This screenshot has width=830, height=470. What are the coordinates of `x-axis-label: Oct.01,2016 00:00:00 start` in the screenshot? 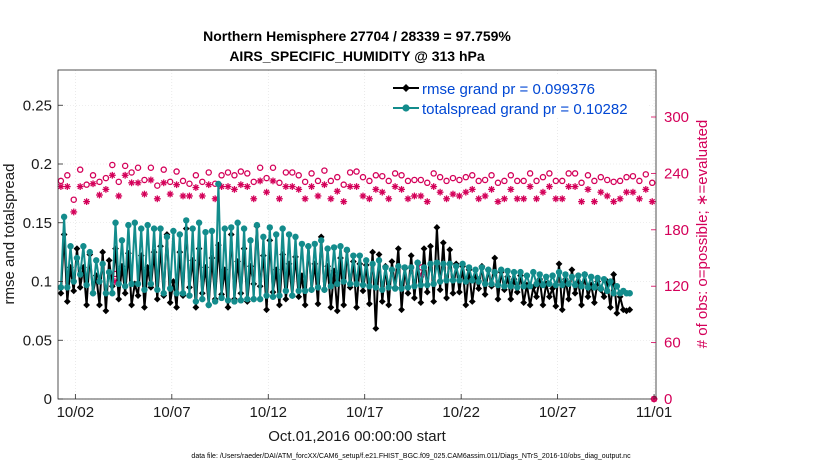 It's located at (357, 436).